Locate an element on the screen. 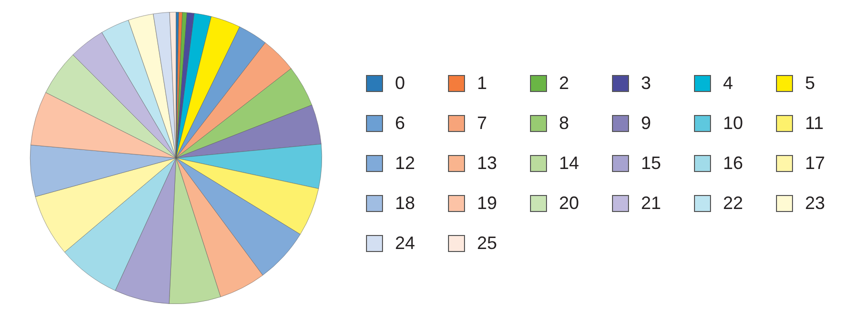 This screenshot has height=314, width=843. legend-label: 24 is located at coordinates (405, 243).